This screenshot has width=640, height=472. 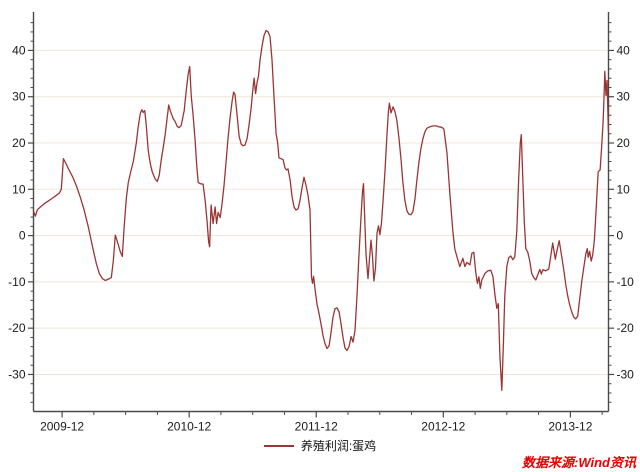 I want to click on svg-text: 2009-12, so click(x=62, y=427).